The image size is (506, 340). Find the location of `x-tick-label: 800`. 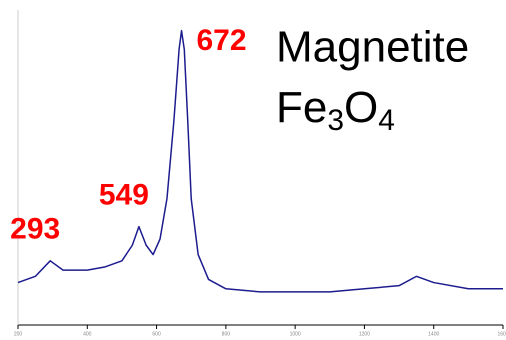

x-tick-label: 800 is located at coordinates (226, 334).